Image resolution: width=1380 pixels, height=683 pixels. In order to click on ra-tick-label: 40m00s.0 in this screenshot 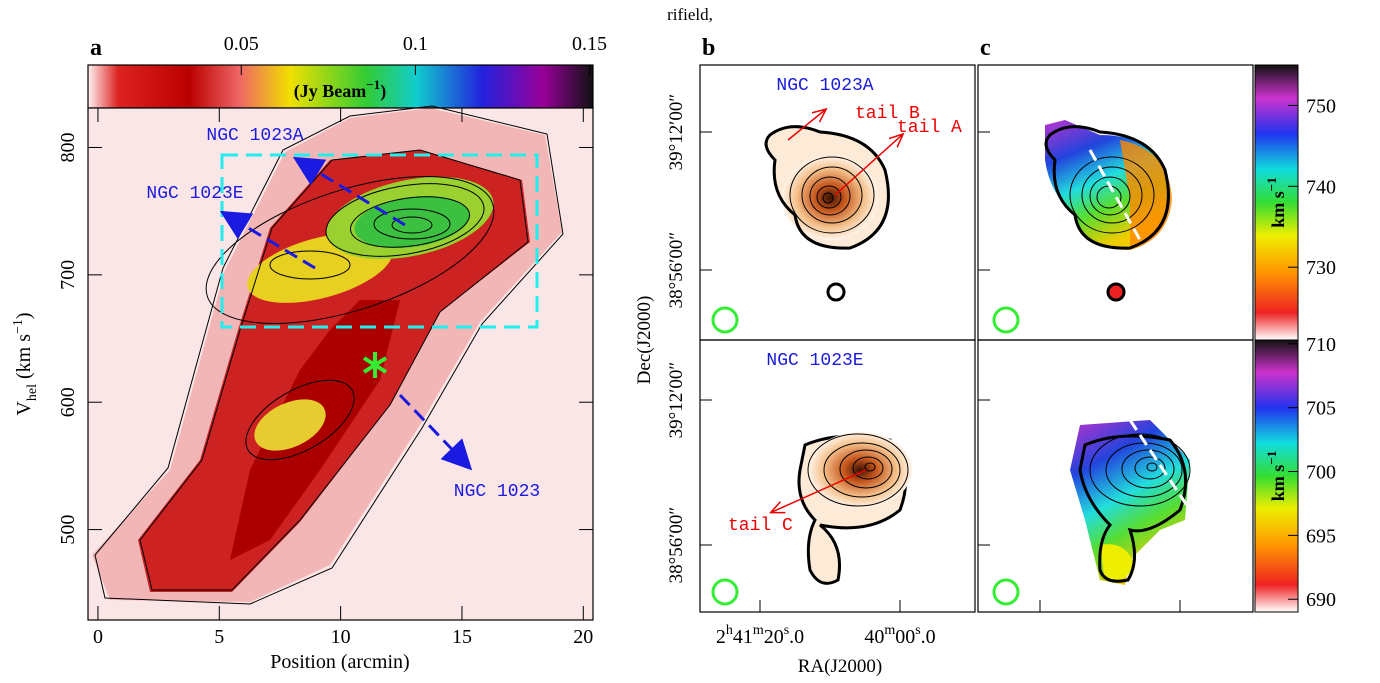, I will do `click(899, 635)`.